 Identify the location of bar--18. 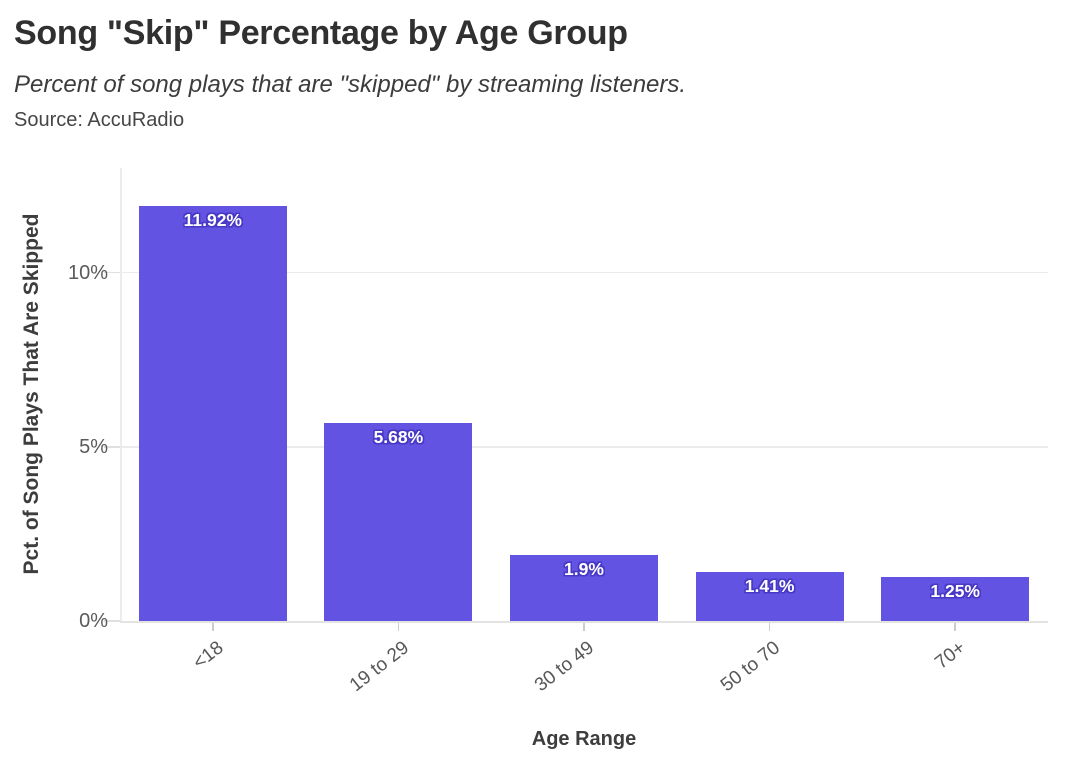
(212, 413).